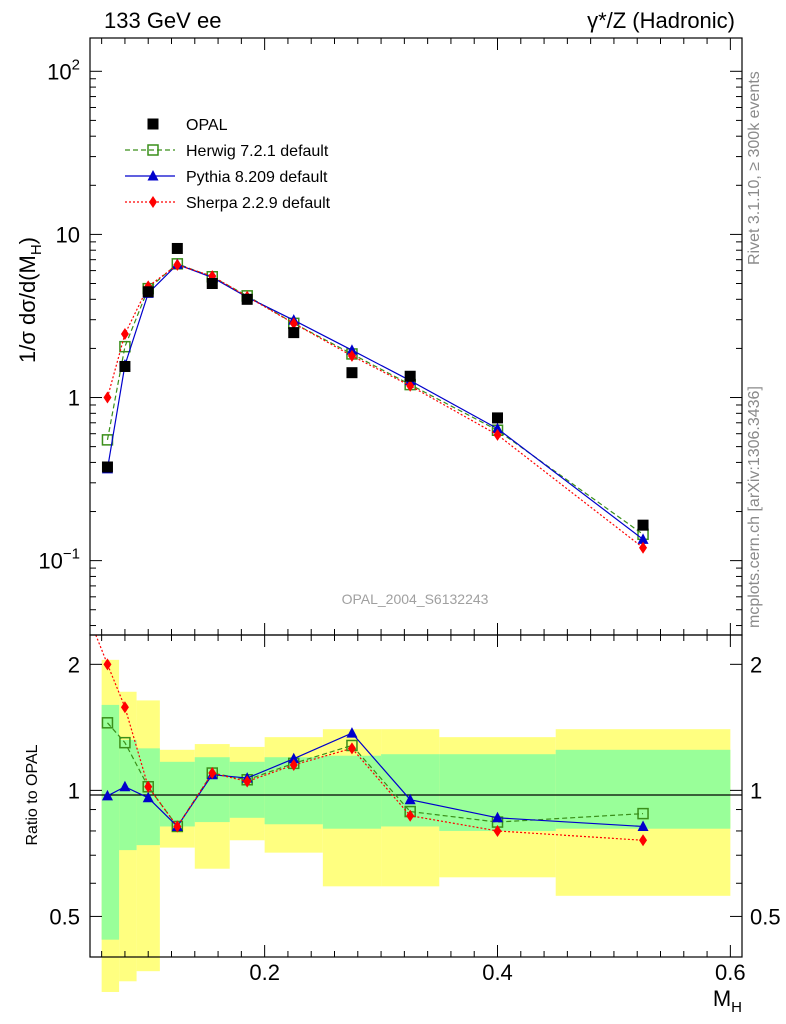  Describe the element at coordinates (736, 1007) in the screenshot. I see `x-axis-label-sub: H` at that location.